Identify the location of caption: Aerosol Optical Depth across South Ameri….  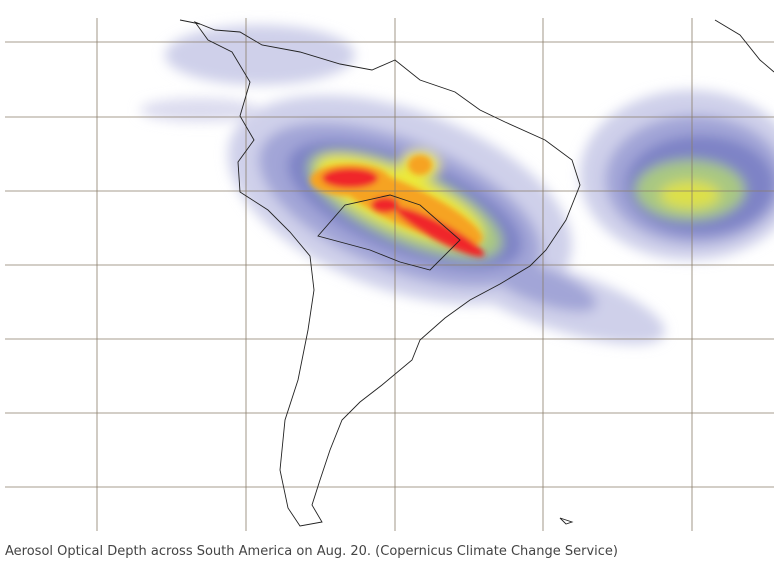
(311, 551).